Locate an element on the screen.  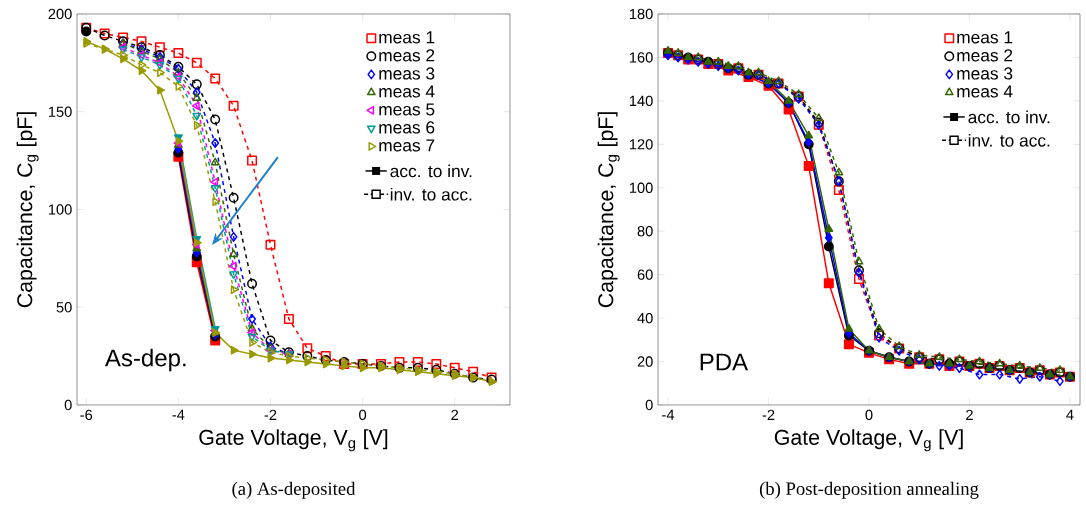
y-tick-label: 40 is located at coordinates (645, 318).